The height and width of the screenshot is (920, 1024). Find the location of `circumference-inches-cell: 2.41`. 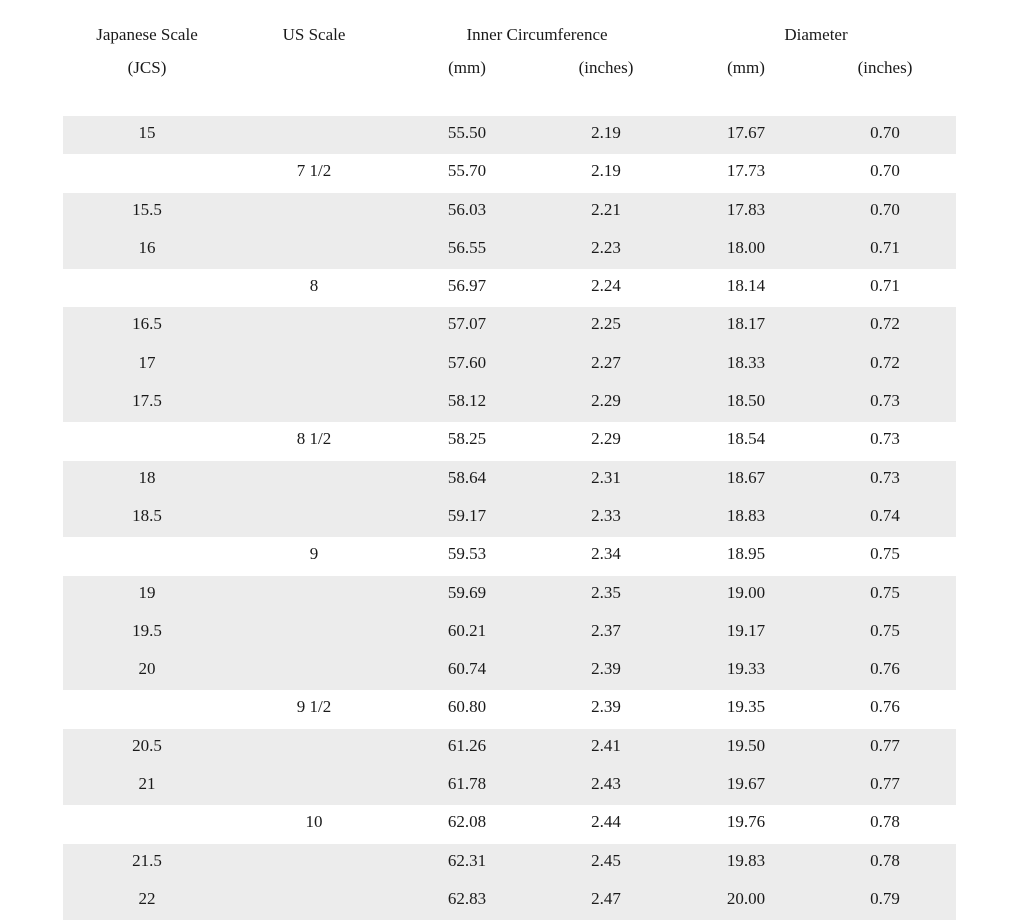

circumference-inches-cell: 2.41 is located at coordinates (606, 745).